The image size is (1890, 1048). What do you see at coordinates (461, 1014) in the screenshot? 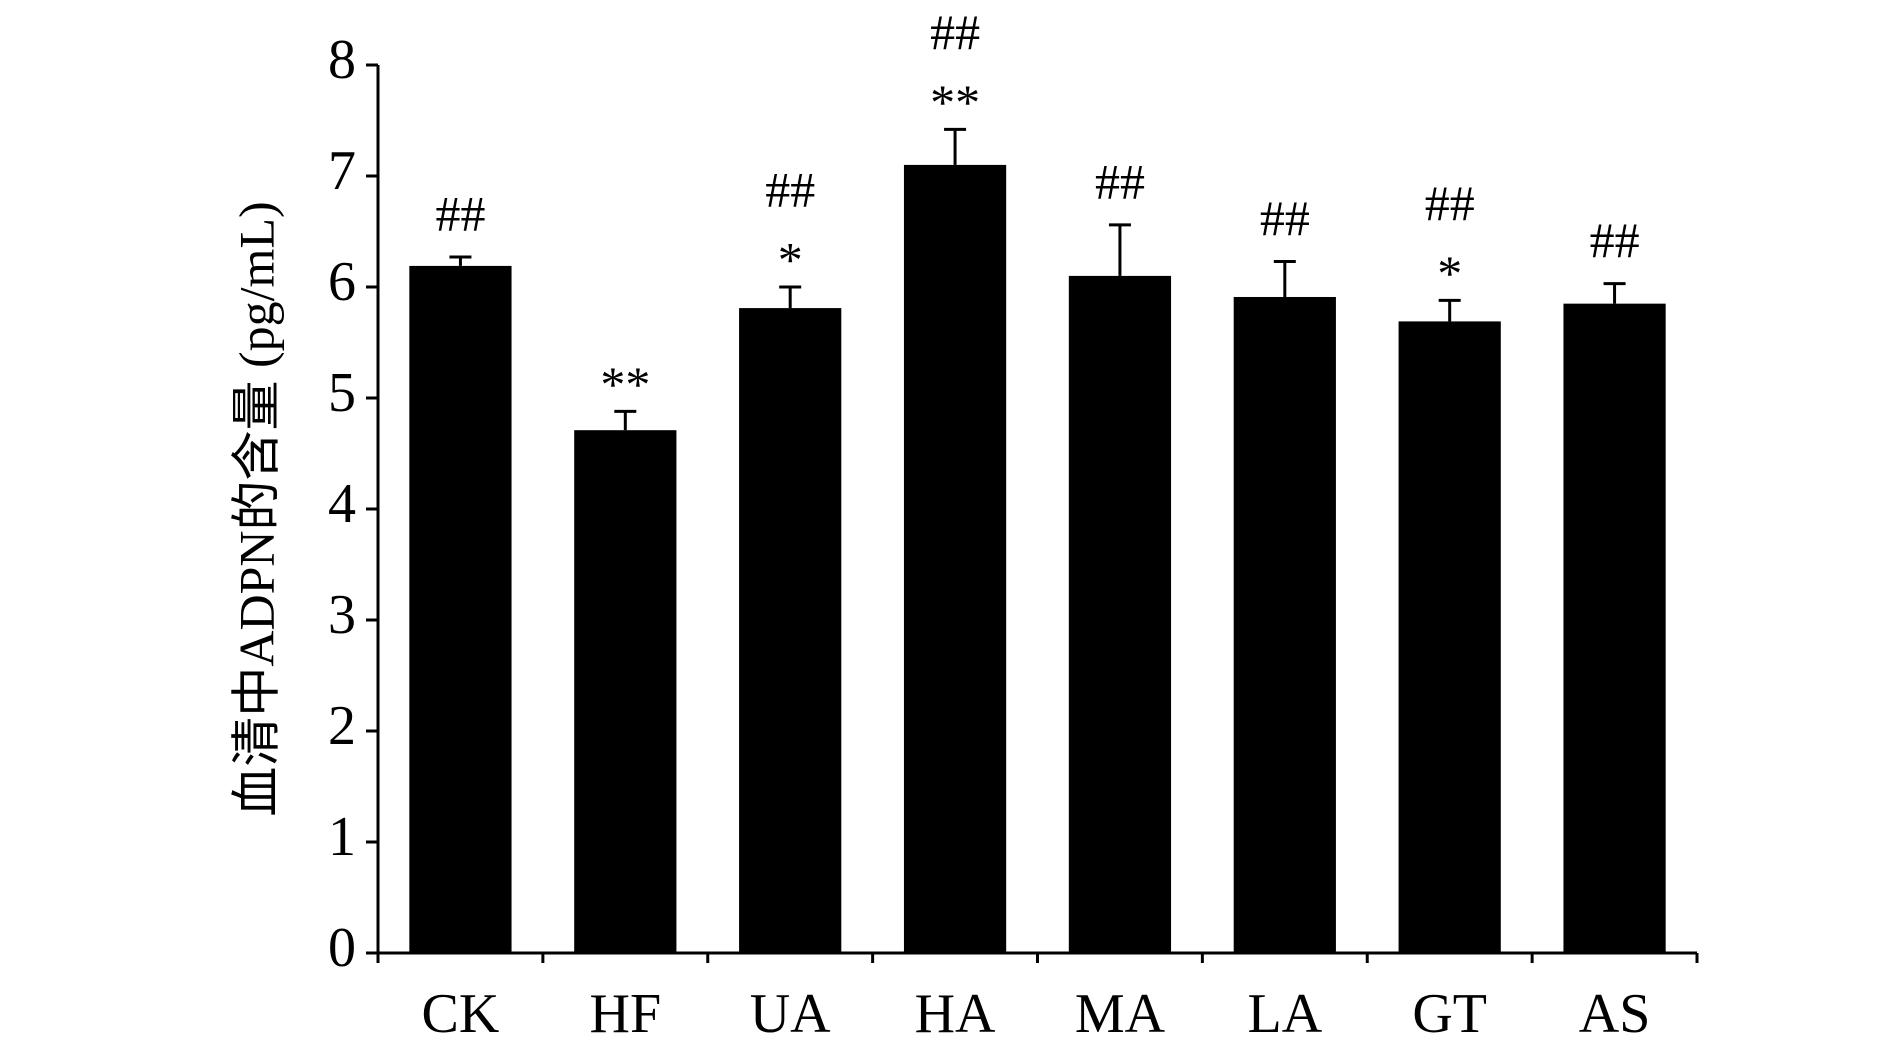
I see `x-tick-label: CK` at bounding box center [461, 1014].